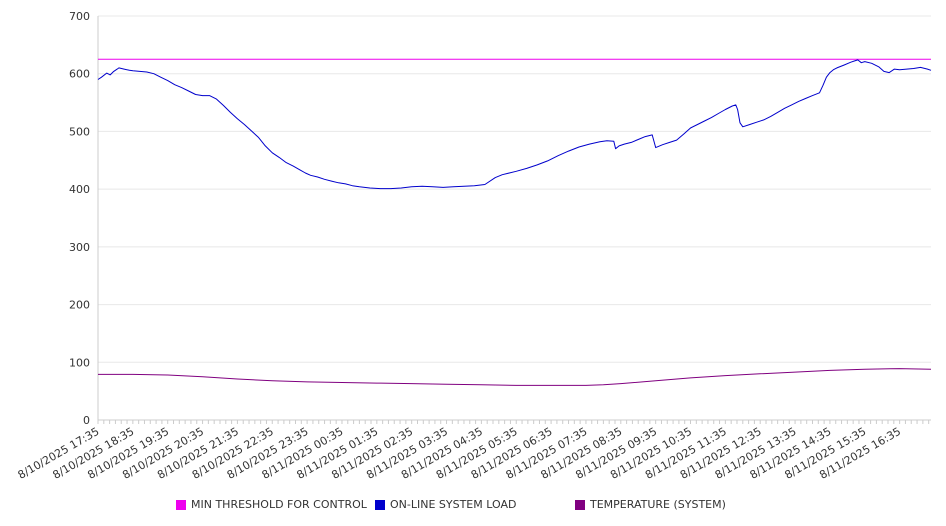  What do you see at coordinates (658, 504) in the screenshot?
I see `legend-label: TEMPERATURE (SYSTEM)` at bounding box center [658, 504].